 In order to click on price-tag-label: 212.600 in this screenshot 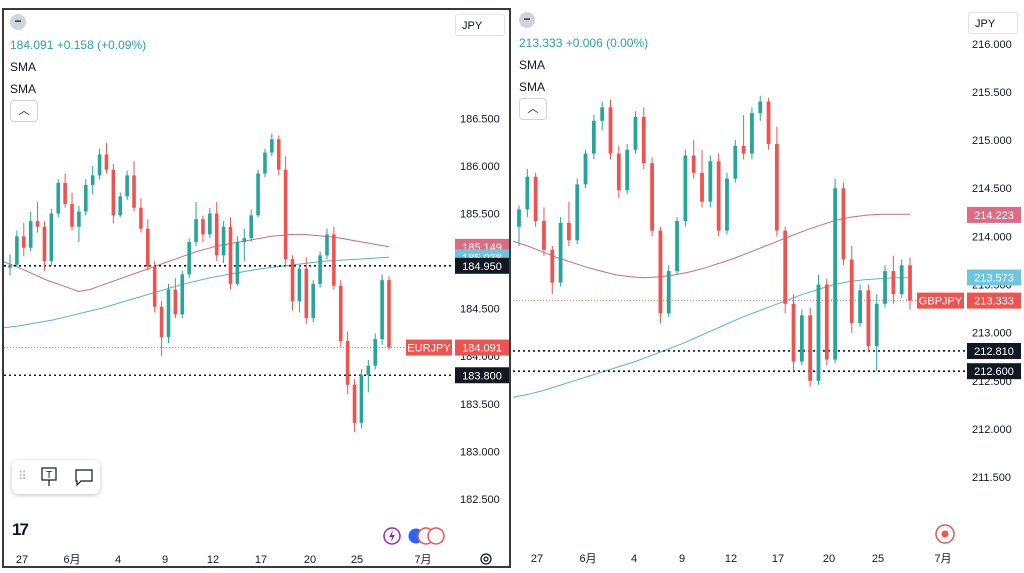, I will do `click(994, 372)`.